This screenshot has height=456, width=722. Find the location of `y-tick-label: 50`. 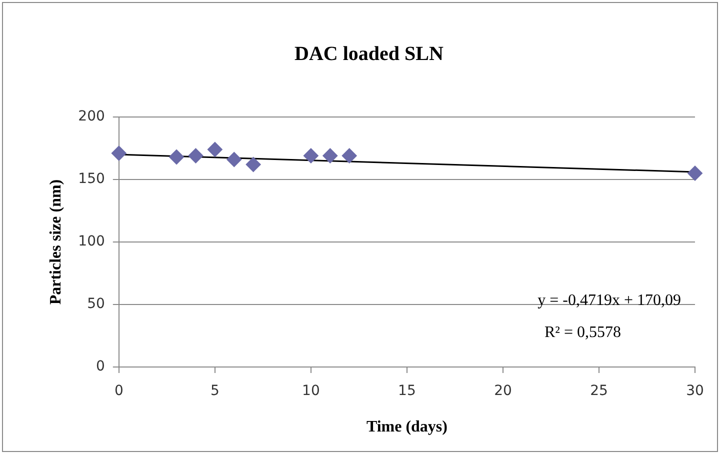

y-tick-label: 50 is located at coordinates (96, 304).